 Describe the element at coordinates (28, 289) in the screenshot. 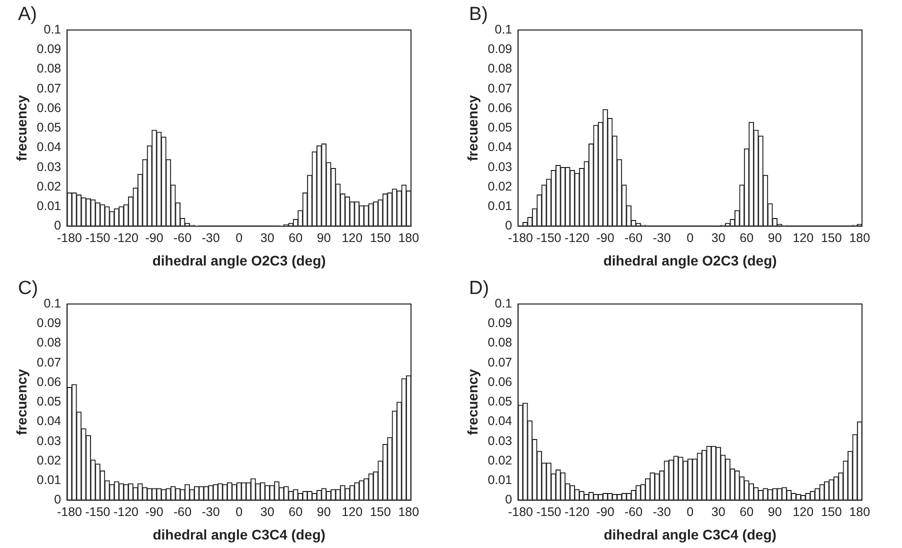

I see `chart-title: C)` at that location.